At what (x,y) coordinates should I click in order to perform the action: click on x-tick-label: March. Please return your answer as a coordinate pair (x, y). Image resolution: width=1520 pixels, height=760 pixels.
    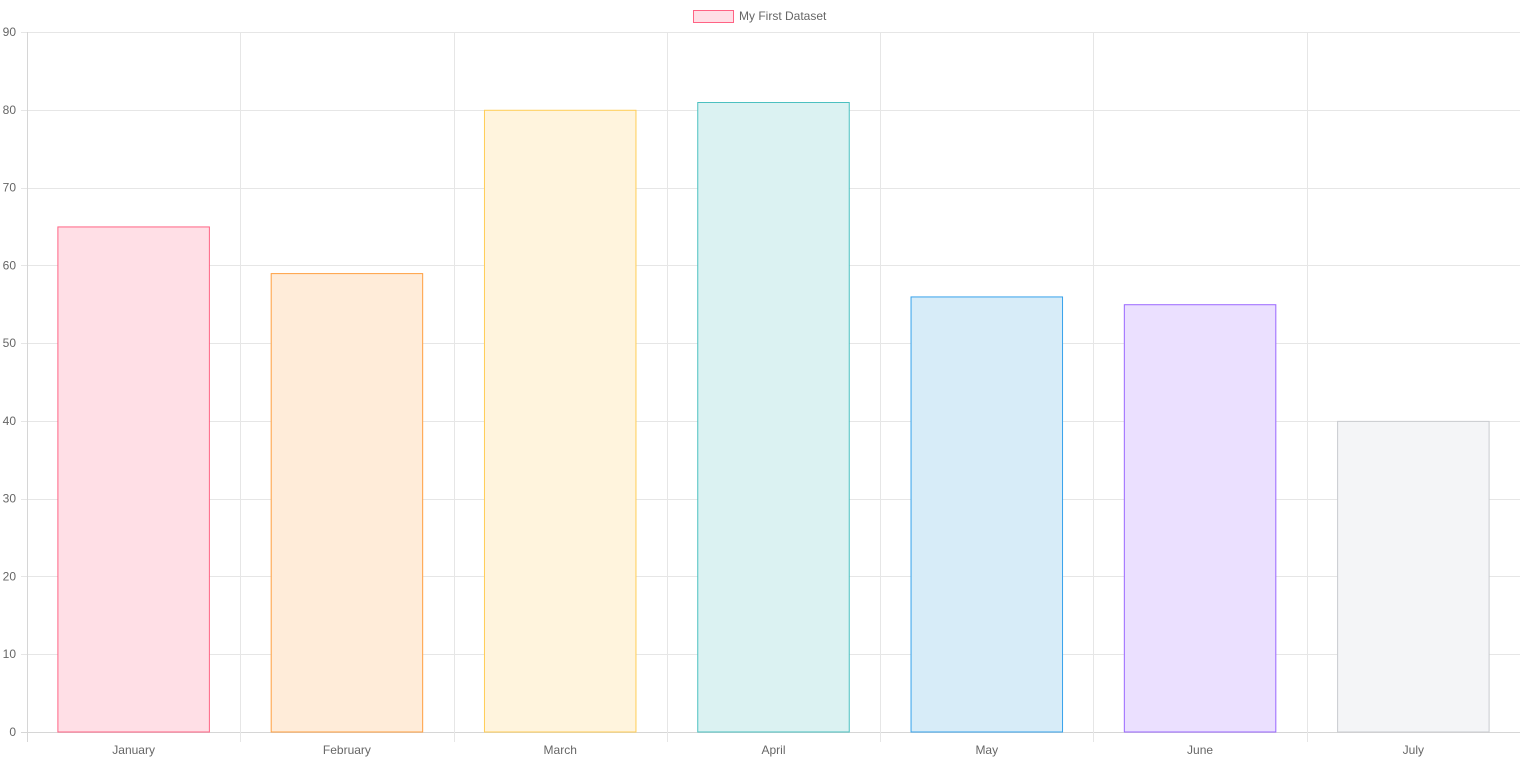
    Looking at the image, I should click on (560, 750).